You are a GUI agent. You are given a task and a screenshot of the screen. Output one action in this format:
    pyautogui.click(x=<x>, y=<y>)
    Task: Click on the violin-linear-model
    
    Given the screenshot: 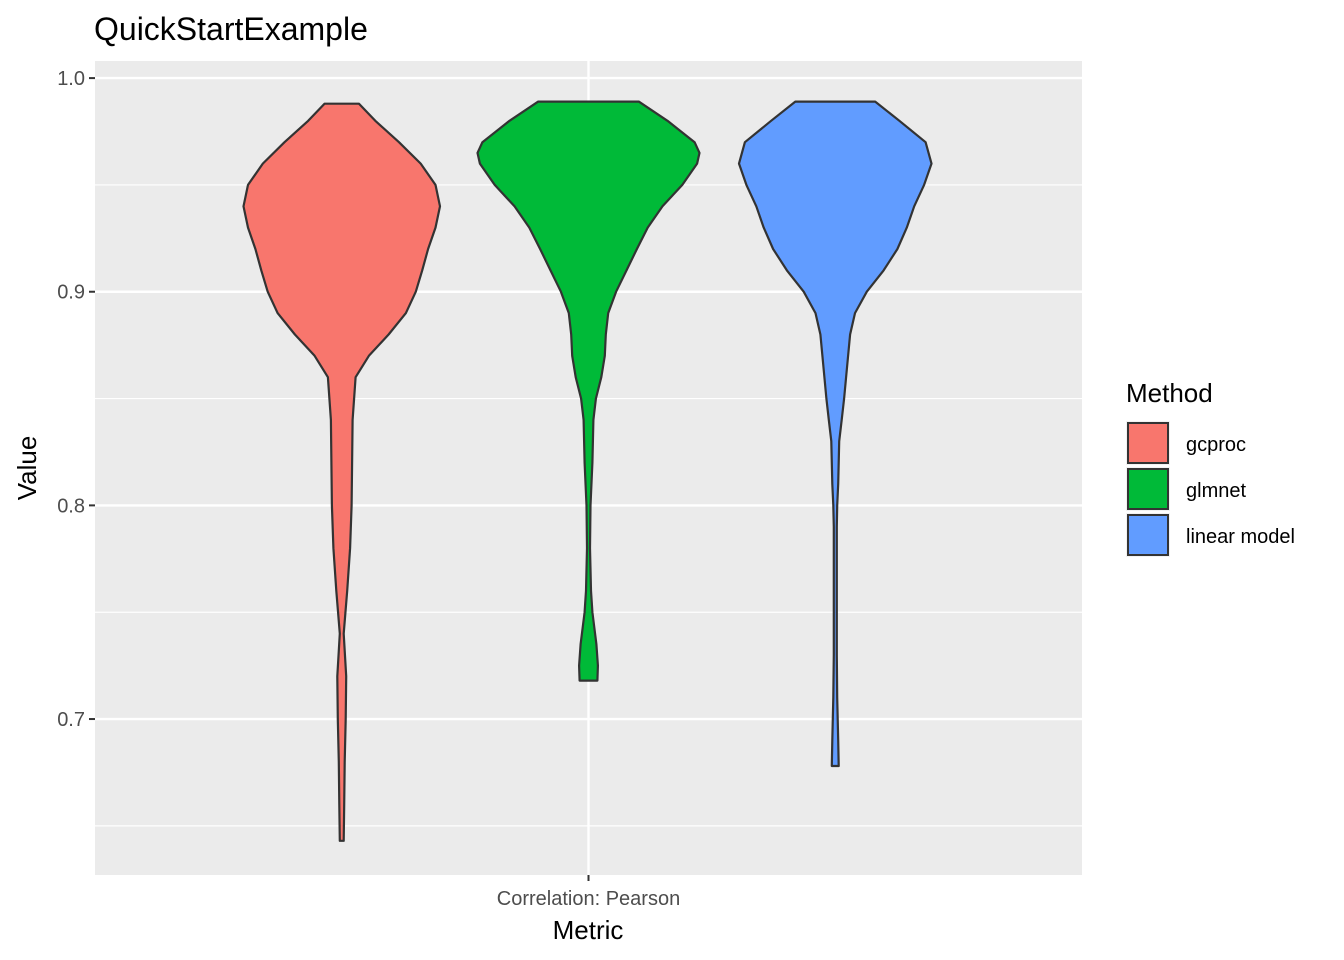 What is the action you would take?
    pyautogui.click(x=835, y=434)
    